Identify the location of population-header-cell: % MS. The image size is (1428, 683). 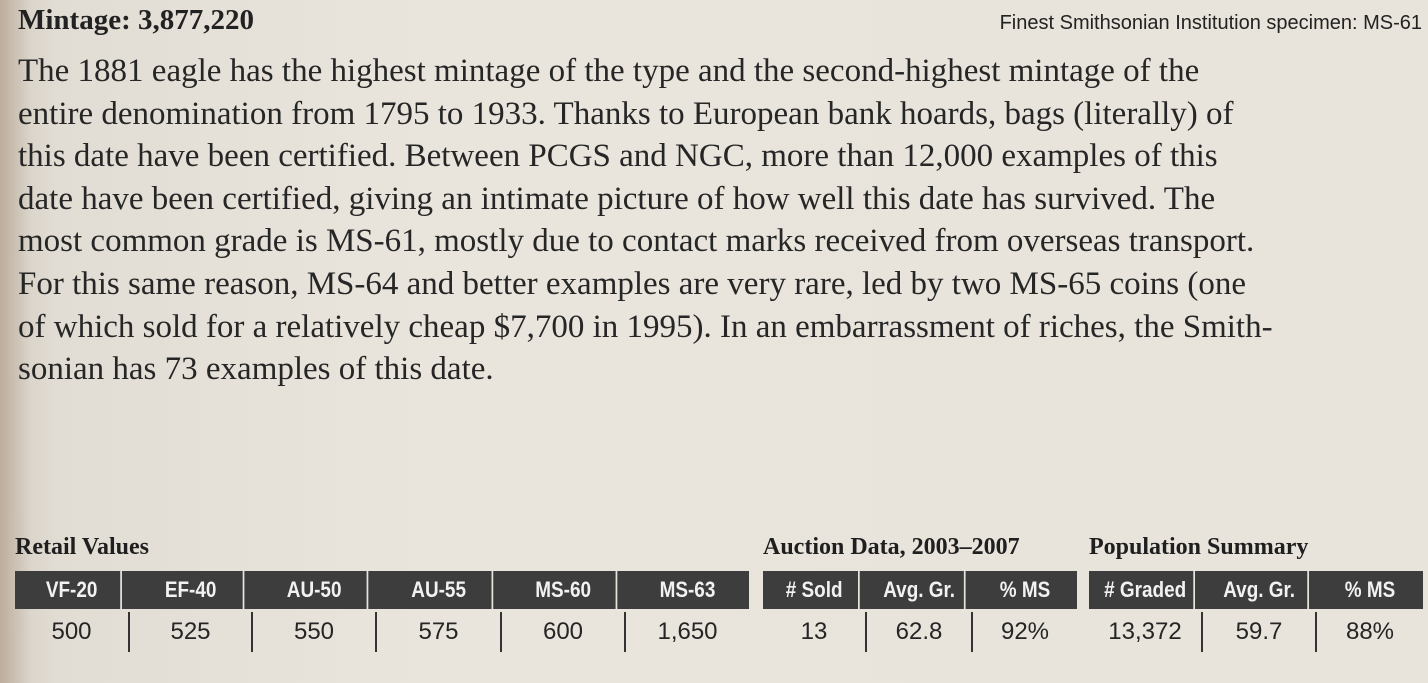
(1370, 589).